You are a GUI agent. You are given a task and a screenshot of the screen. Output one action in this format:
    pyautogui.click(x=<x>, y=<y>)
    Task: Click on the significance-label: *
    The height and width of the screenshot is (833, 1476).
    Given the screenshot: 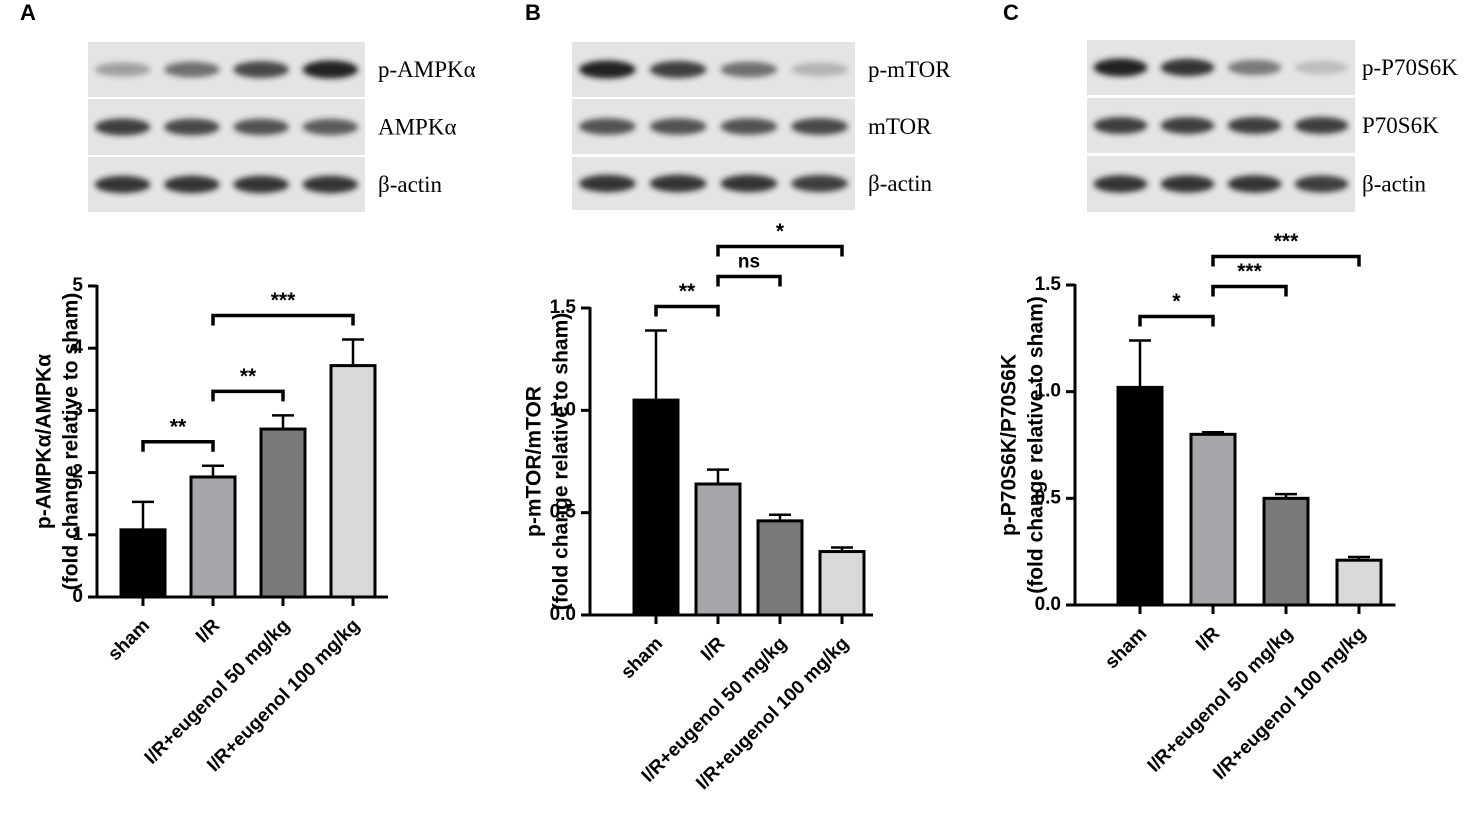 What is the action you would take?
    pyautogui.click(x=1176, y=301)
    